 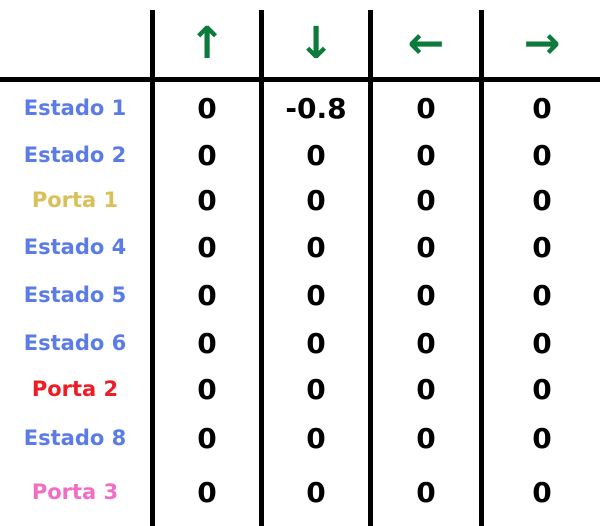 What do you see at coordinates (75, 389) in the screenshot?
I see `row-label: Porta 2` at bounding box center [75, 389].